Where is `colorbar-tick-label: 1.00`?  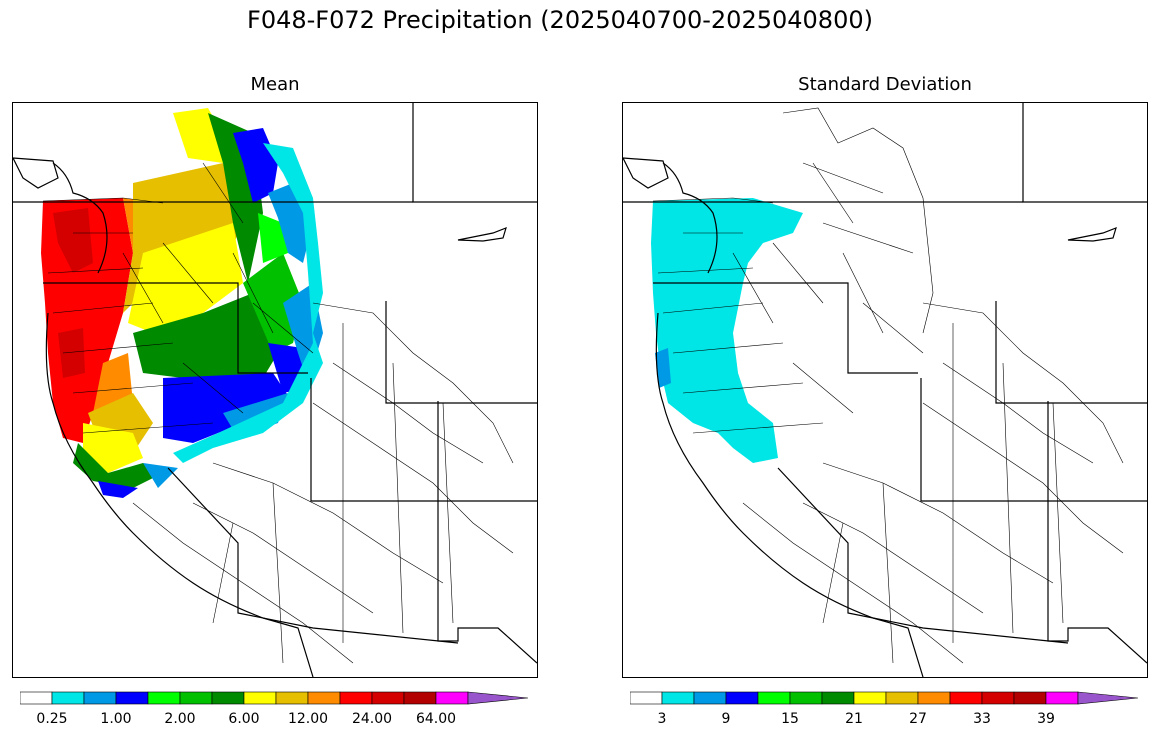
colorbar-tick-label: 1.00 is located at coordinates (116, 719).